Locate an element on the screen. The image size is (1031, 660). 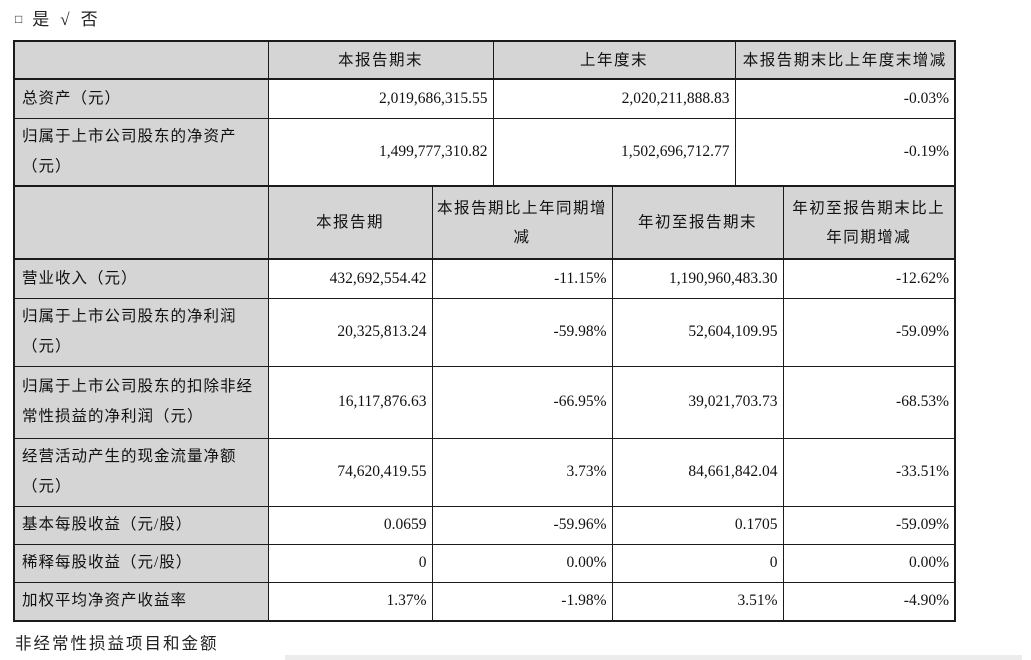
value-cell: -66.95% is located at coordinates (522, 402).